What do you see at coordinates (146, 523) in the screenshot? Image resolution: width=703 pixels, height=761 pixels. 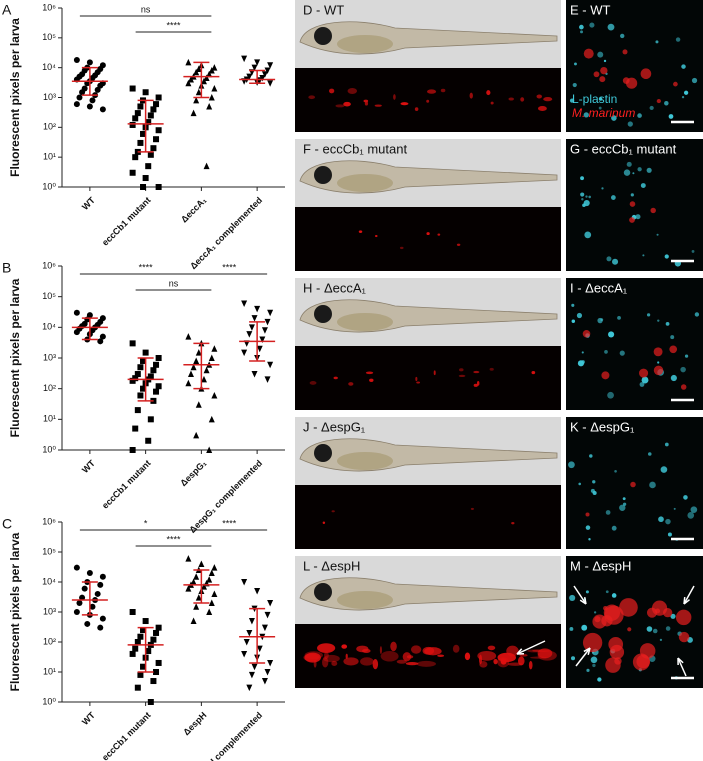 I see `comparison-label: *` at bounding box center [146, 523].